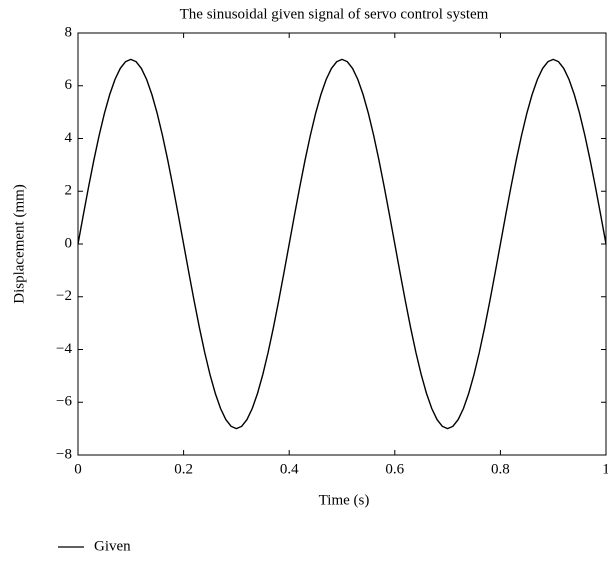 The image size is (608, 562). I want to click on x-tick-label: 0.6, so click(394, 469).